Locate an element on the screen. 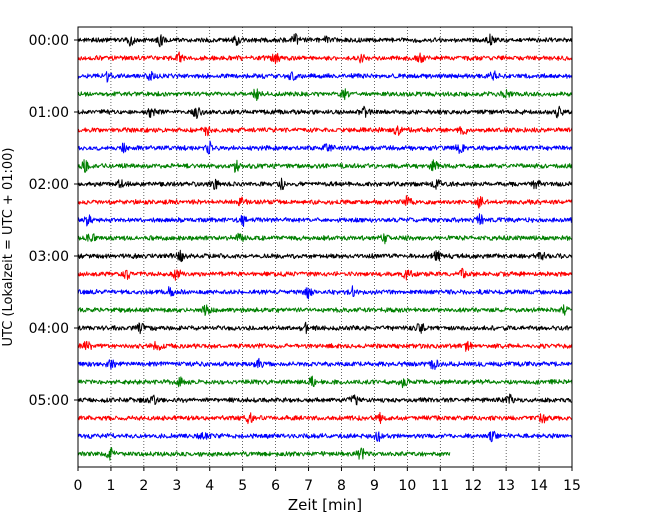  y-axis-ticks: 00:00 01:00 02:00 03:00 04:00 05:00 is located at coordinates (53, 221).